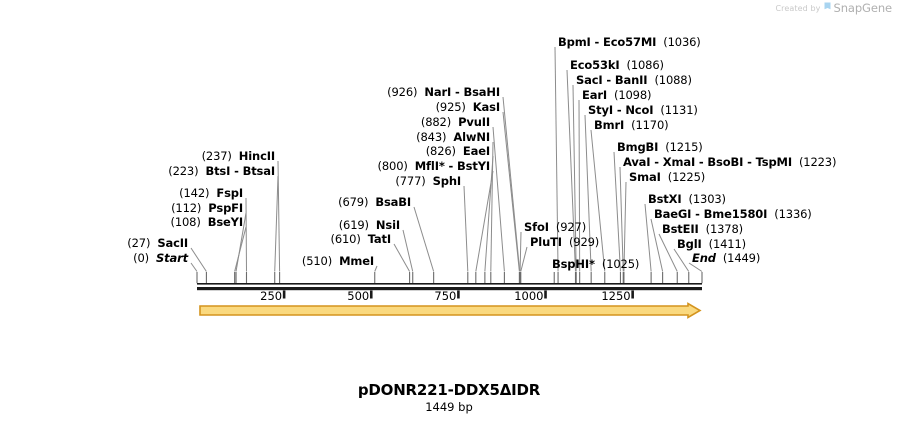 This screenshot has height=423, width=898. I want to click on enzyme-position: (0), so click(141, 258).